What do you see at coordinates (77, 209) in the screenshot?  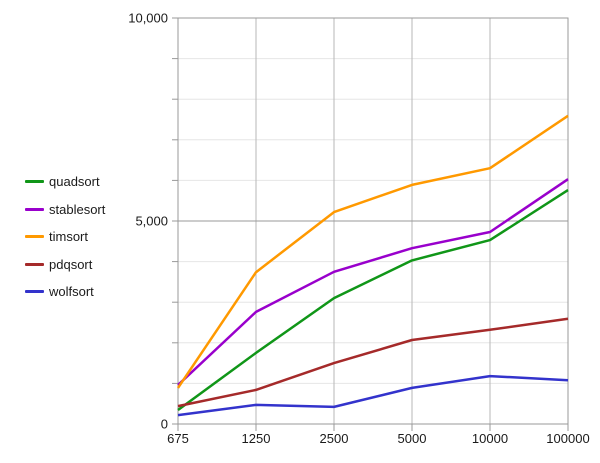 I see `legend-label: stablesort` at bounding box center [77, 209].